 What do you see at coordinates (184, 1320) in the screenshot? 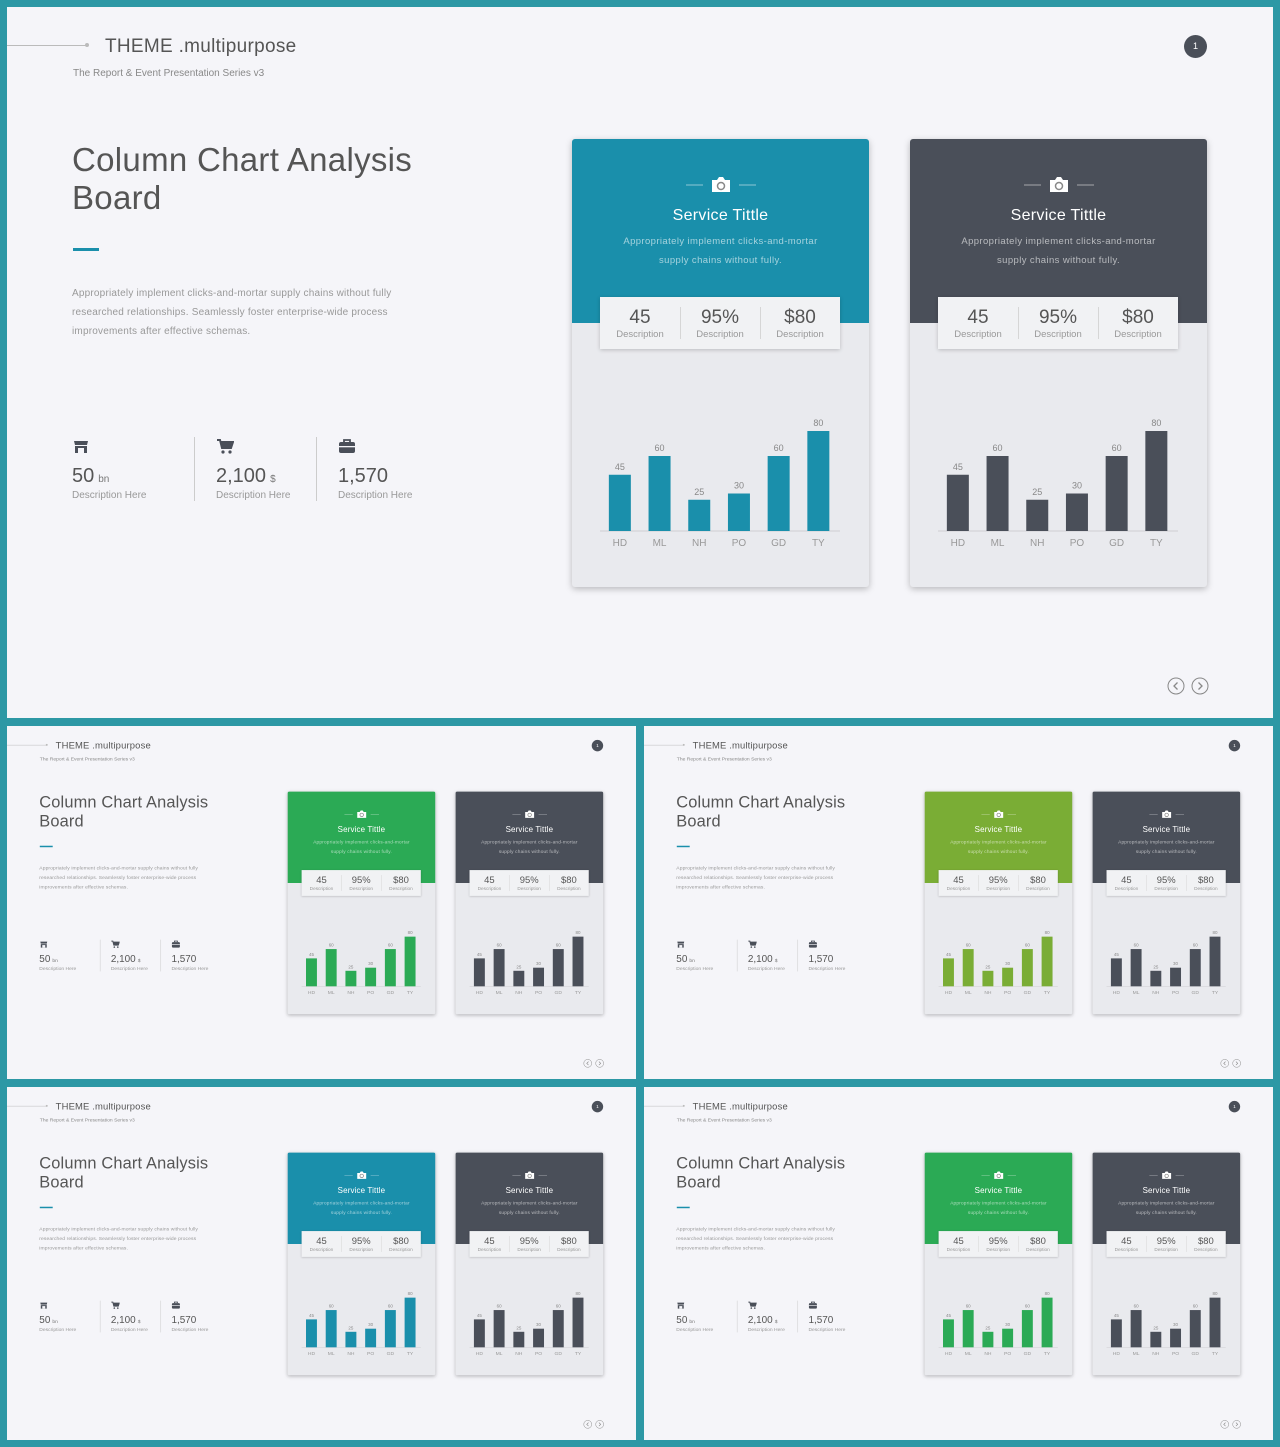
I see `stat-value: 1,570` at bounding box center [184, 1320].